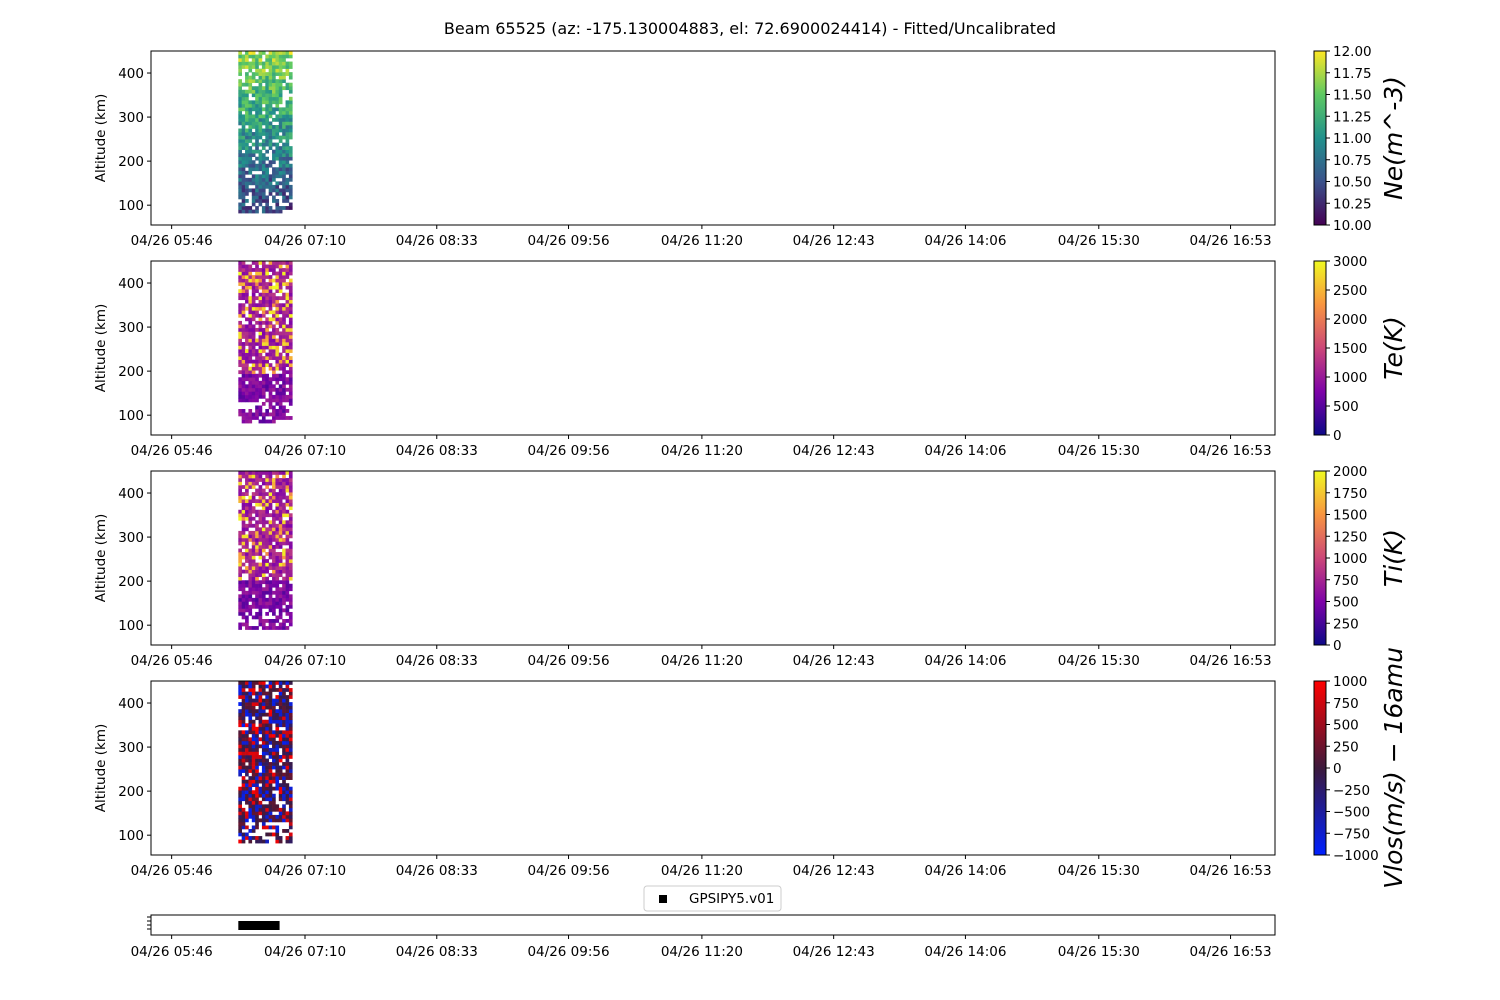  I want to click on x-tick-label: 04/26 08:33, so click(437, 871).